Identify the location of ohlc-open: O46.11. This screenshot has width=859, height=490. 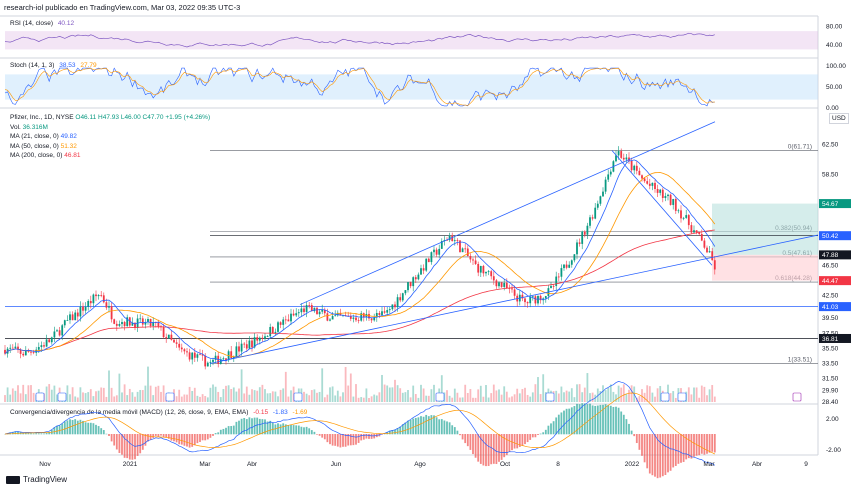
(86, 117).